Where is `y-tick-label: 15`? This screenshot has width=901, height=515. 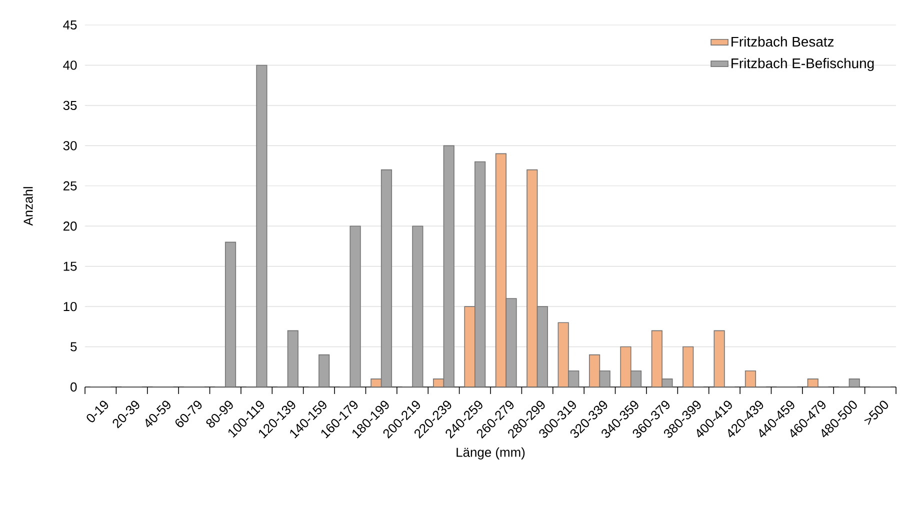
y-tick-label: 15 is located at coordinates (70, 266).